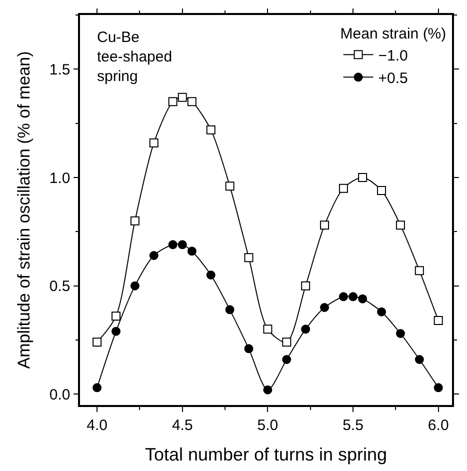 The height and width of the screenshot is (471, 467). I want to click on legend-label: −1.0, so click(393, 56).